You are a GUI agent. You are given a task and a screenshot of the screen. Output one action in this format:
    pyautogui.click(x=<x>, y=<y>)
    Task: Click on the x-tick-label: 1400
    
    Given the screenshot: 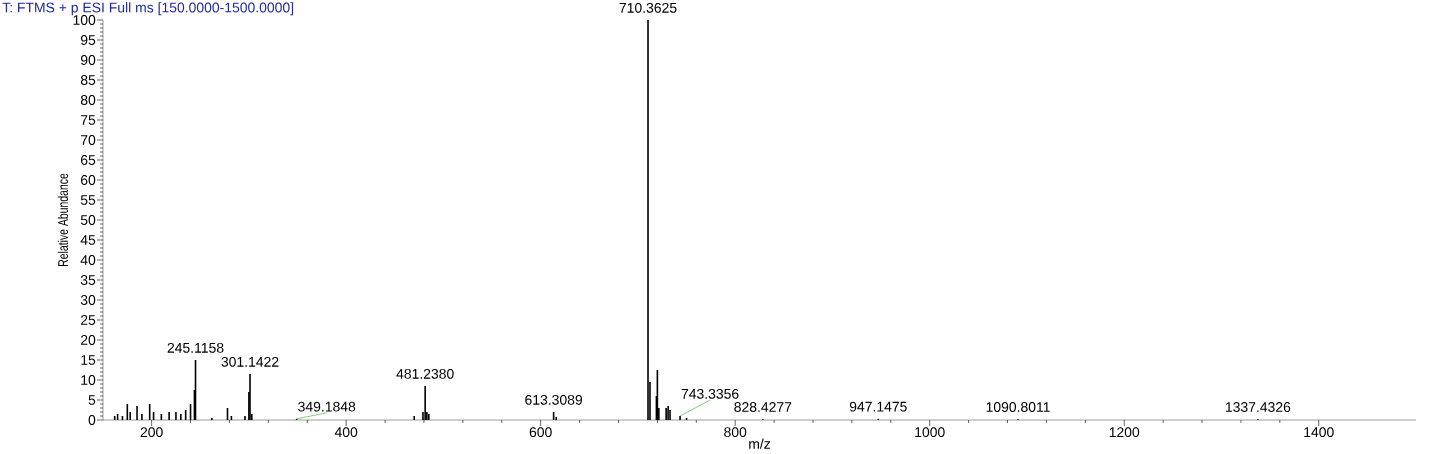 What is the action you would take?
    pyautogui.click(x=1319, y=432)
    